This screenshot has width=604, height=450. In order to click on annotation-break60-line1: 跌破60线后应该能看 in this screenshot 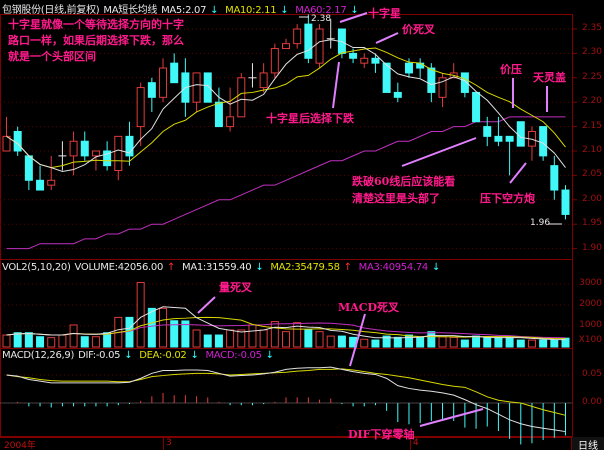, I will do `click(404, 181)`.